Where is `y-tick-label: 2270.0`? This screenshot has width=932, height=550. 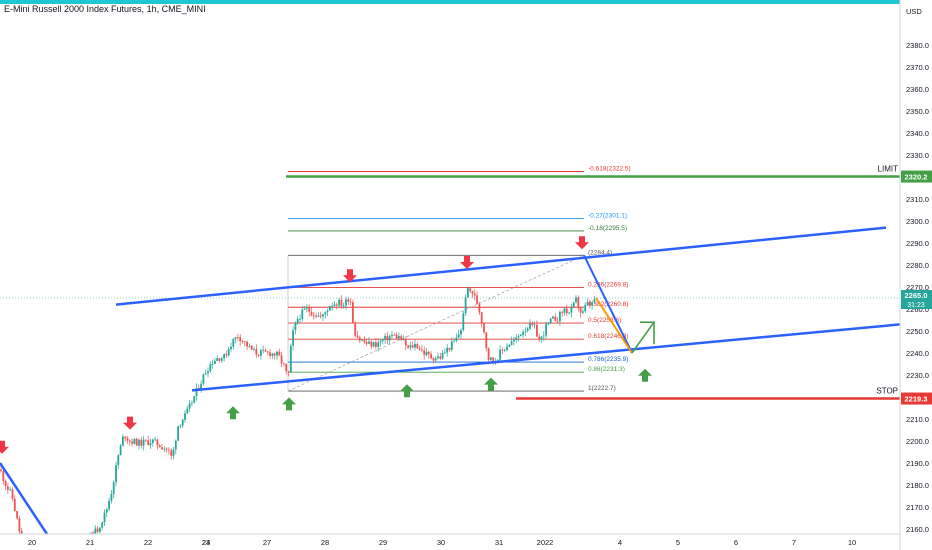 y-tick-label: 2270.0 is located at coordinates (917, 287).